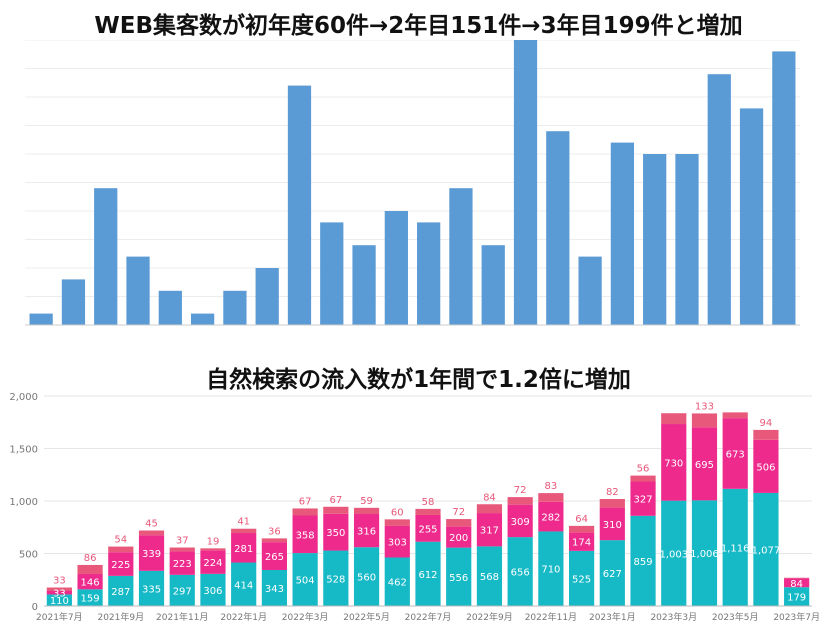 This screenshot has height=627, width=837. I want to click on data-label-top: 33, so click(59, 581).